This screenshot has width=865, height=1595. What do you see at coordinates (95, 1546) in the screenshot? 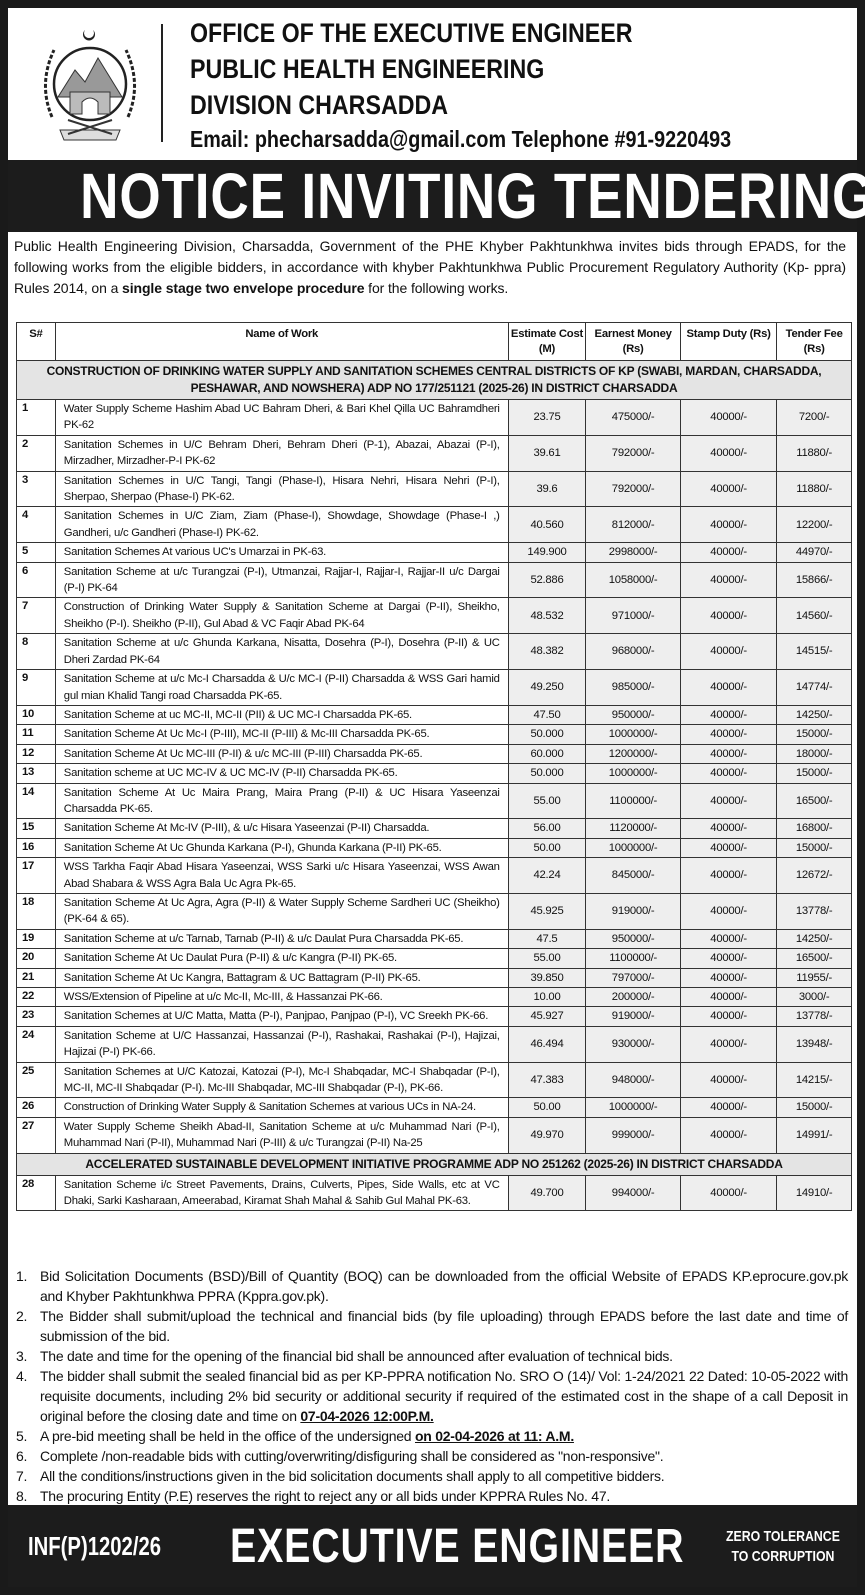
I see `advert-reference: INF(P)1202/26` at bounding box center [95, 1546].